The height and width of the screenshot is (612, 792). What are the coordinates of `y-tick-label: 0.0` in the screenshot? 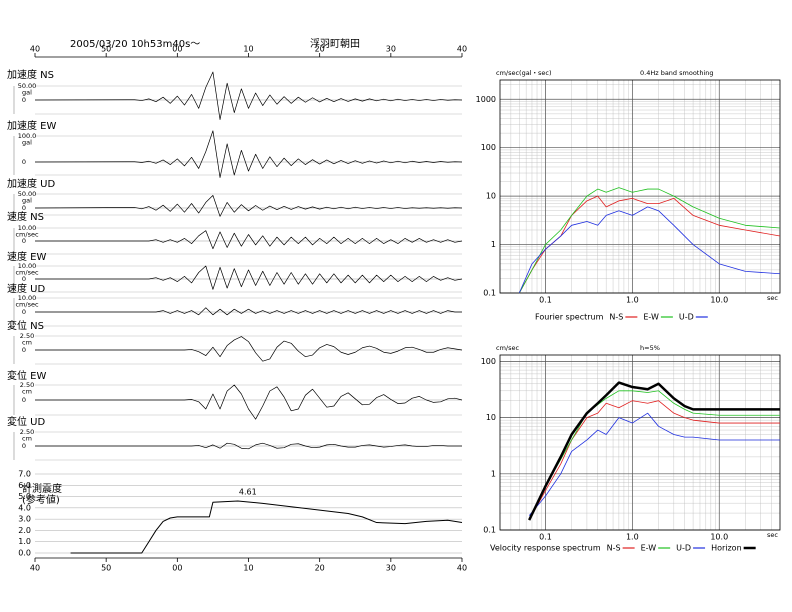 It's located at (24, 553).